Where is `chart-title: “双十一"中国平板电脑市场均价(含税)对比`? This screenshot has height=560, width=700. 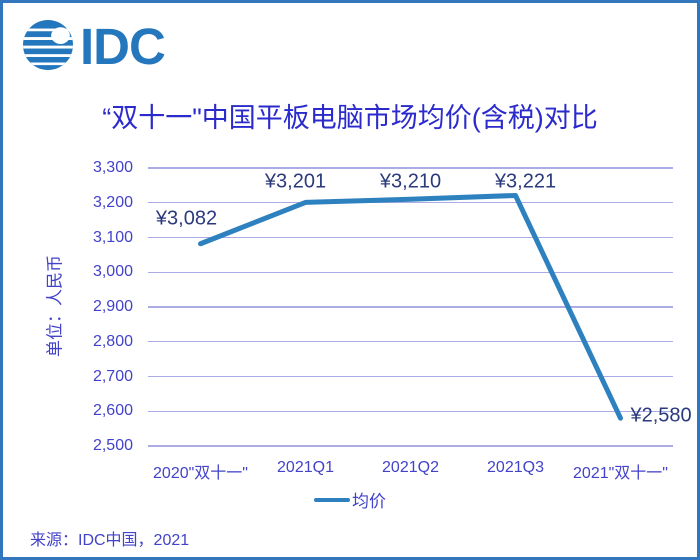
chart-title: “双十一"中国平板电脑市场均价(含税)对比 is located at coordinates (350, 118).